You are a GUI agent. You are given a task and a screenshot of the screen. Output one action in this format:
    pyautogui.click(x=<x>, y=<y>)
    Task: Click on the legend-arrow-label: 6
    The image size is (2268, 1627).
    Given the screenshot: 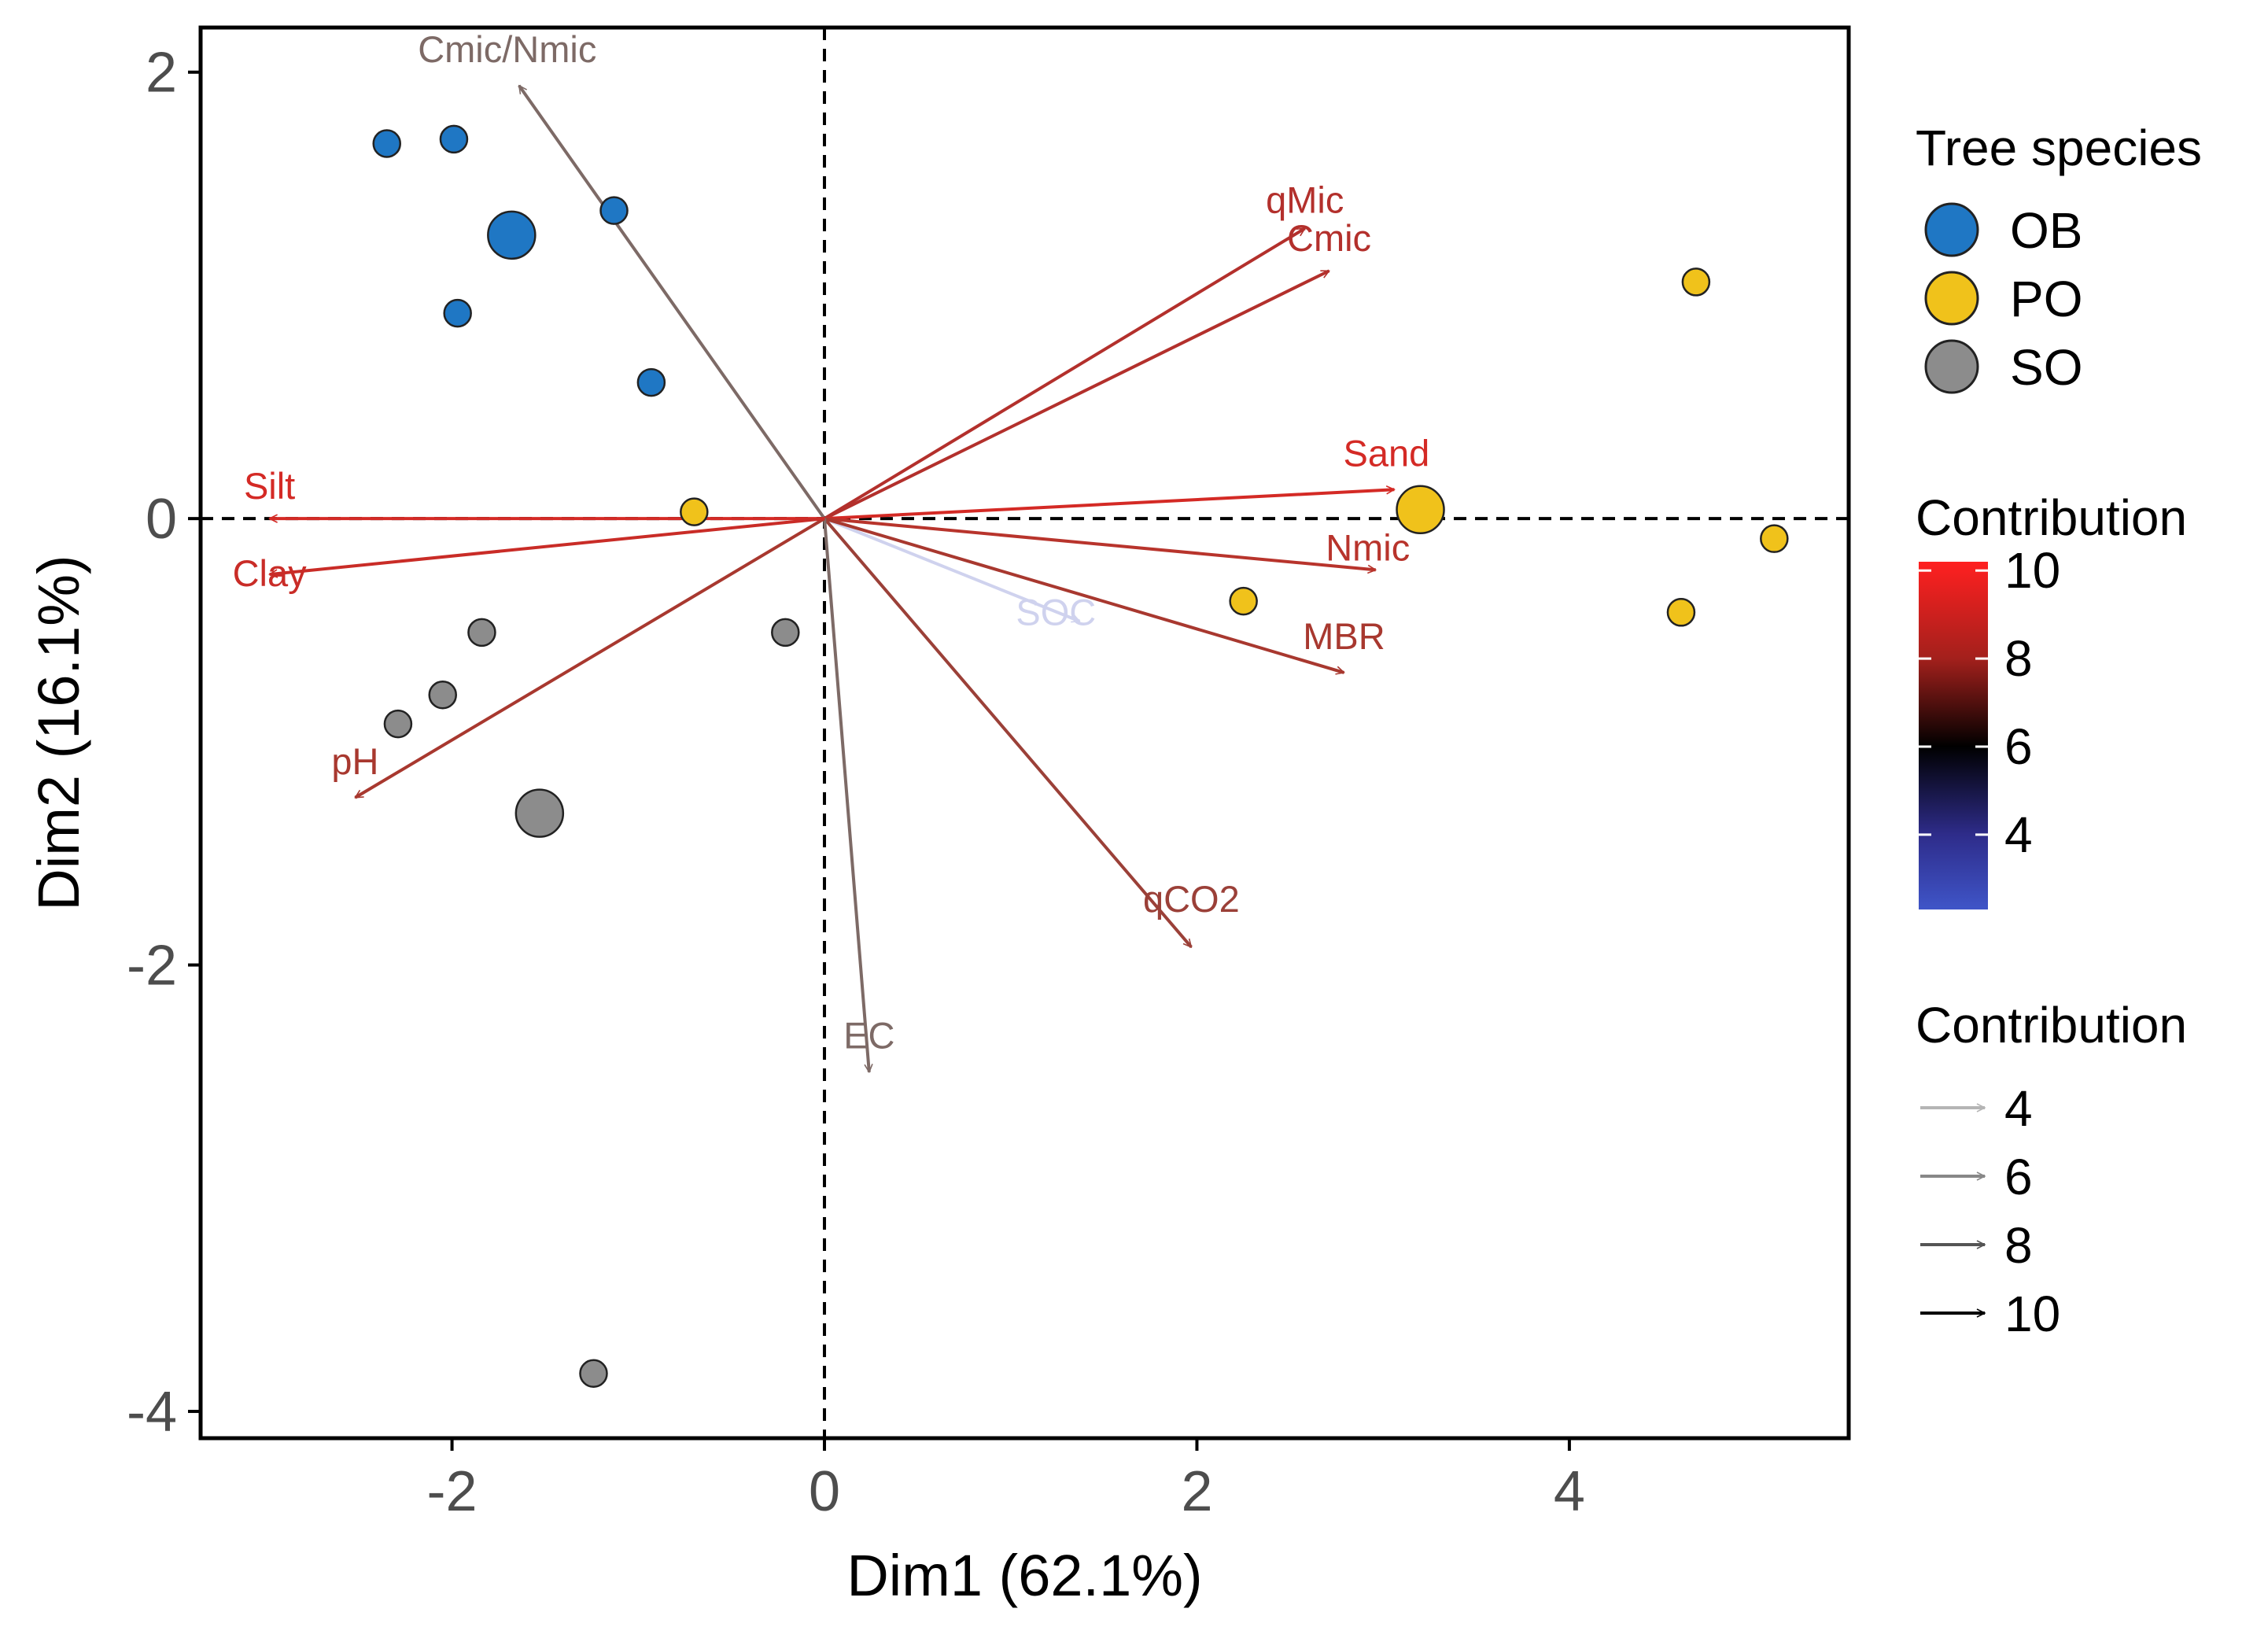 What is the action you would take?
    pyautogui.click(x=2018, y=1177)
    